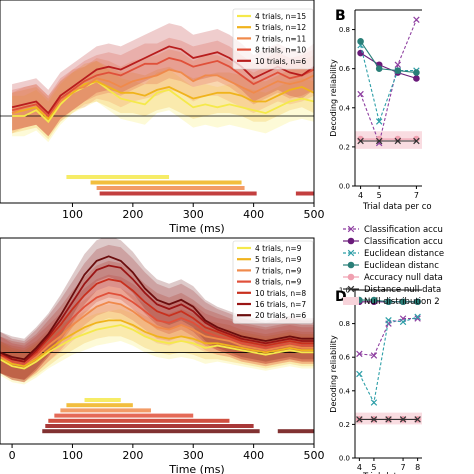 This screenshot has height=474, width=474. I want to click on legend-label-10-trials-n-8: 10 trials, n=8, so click(280, 293).